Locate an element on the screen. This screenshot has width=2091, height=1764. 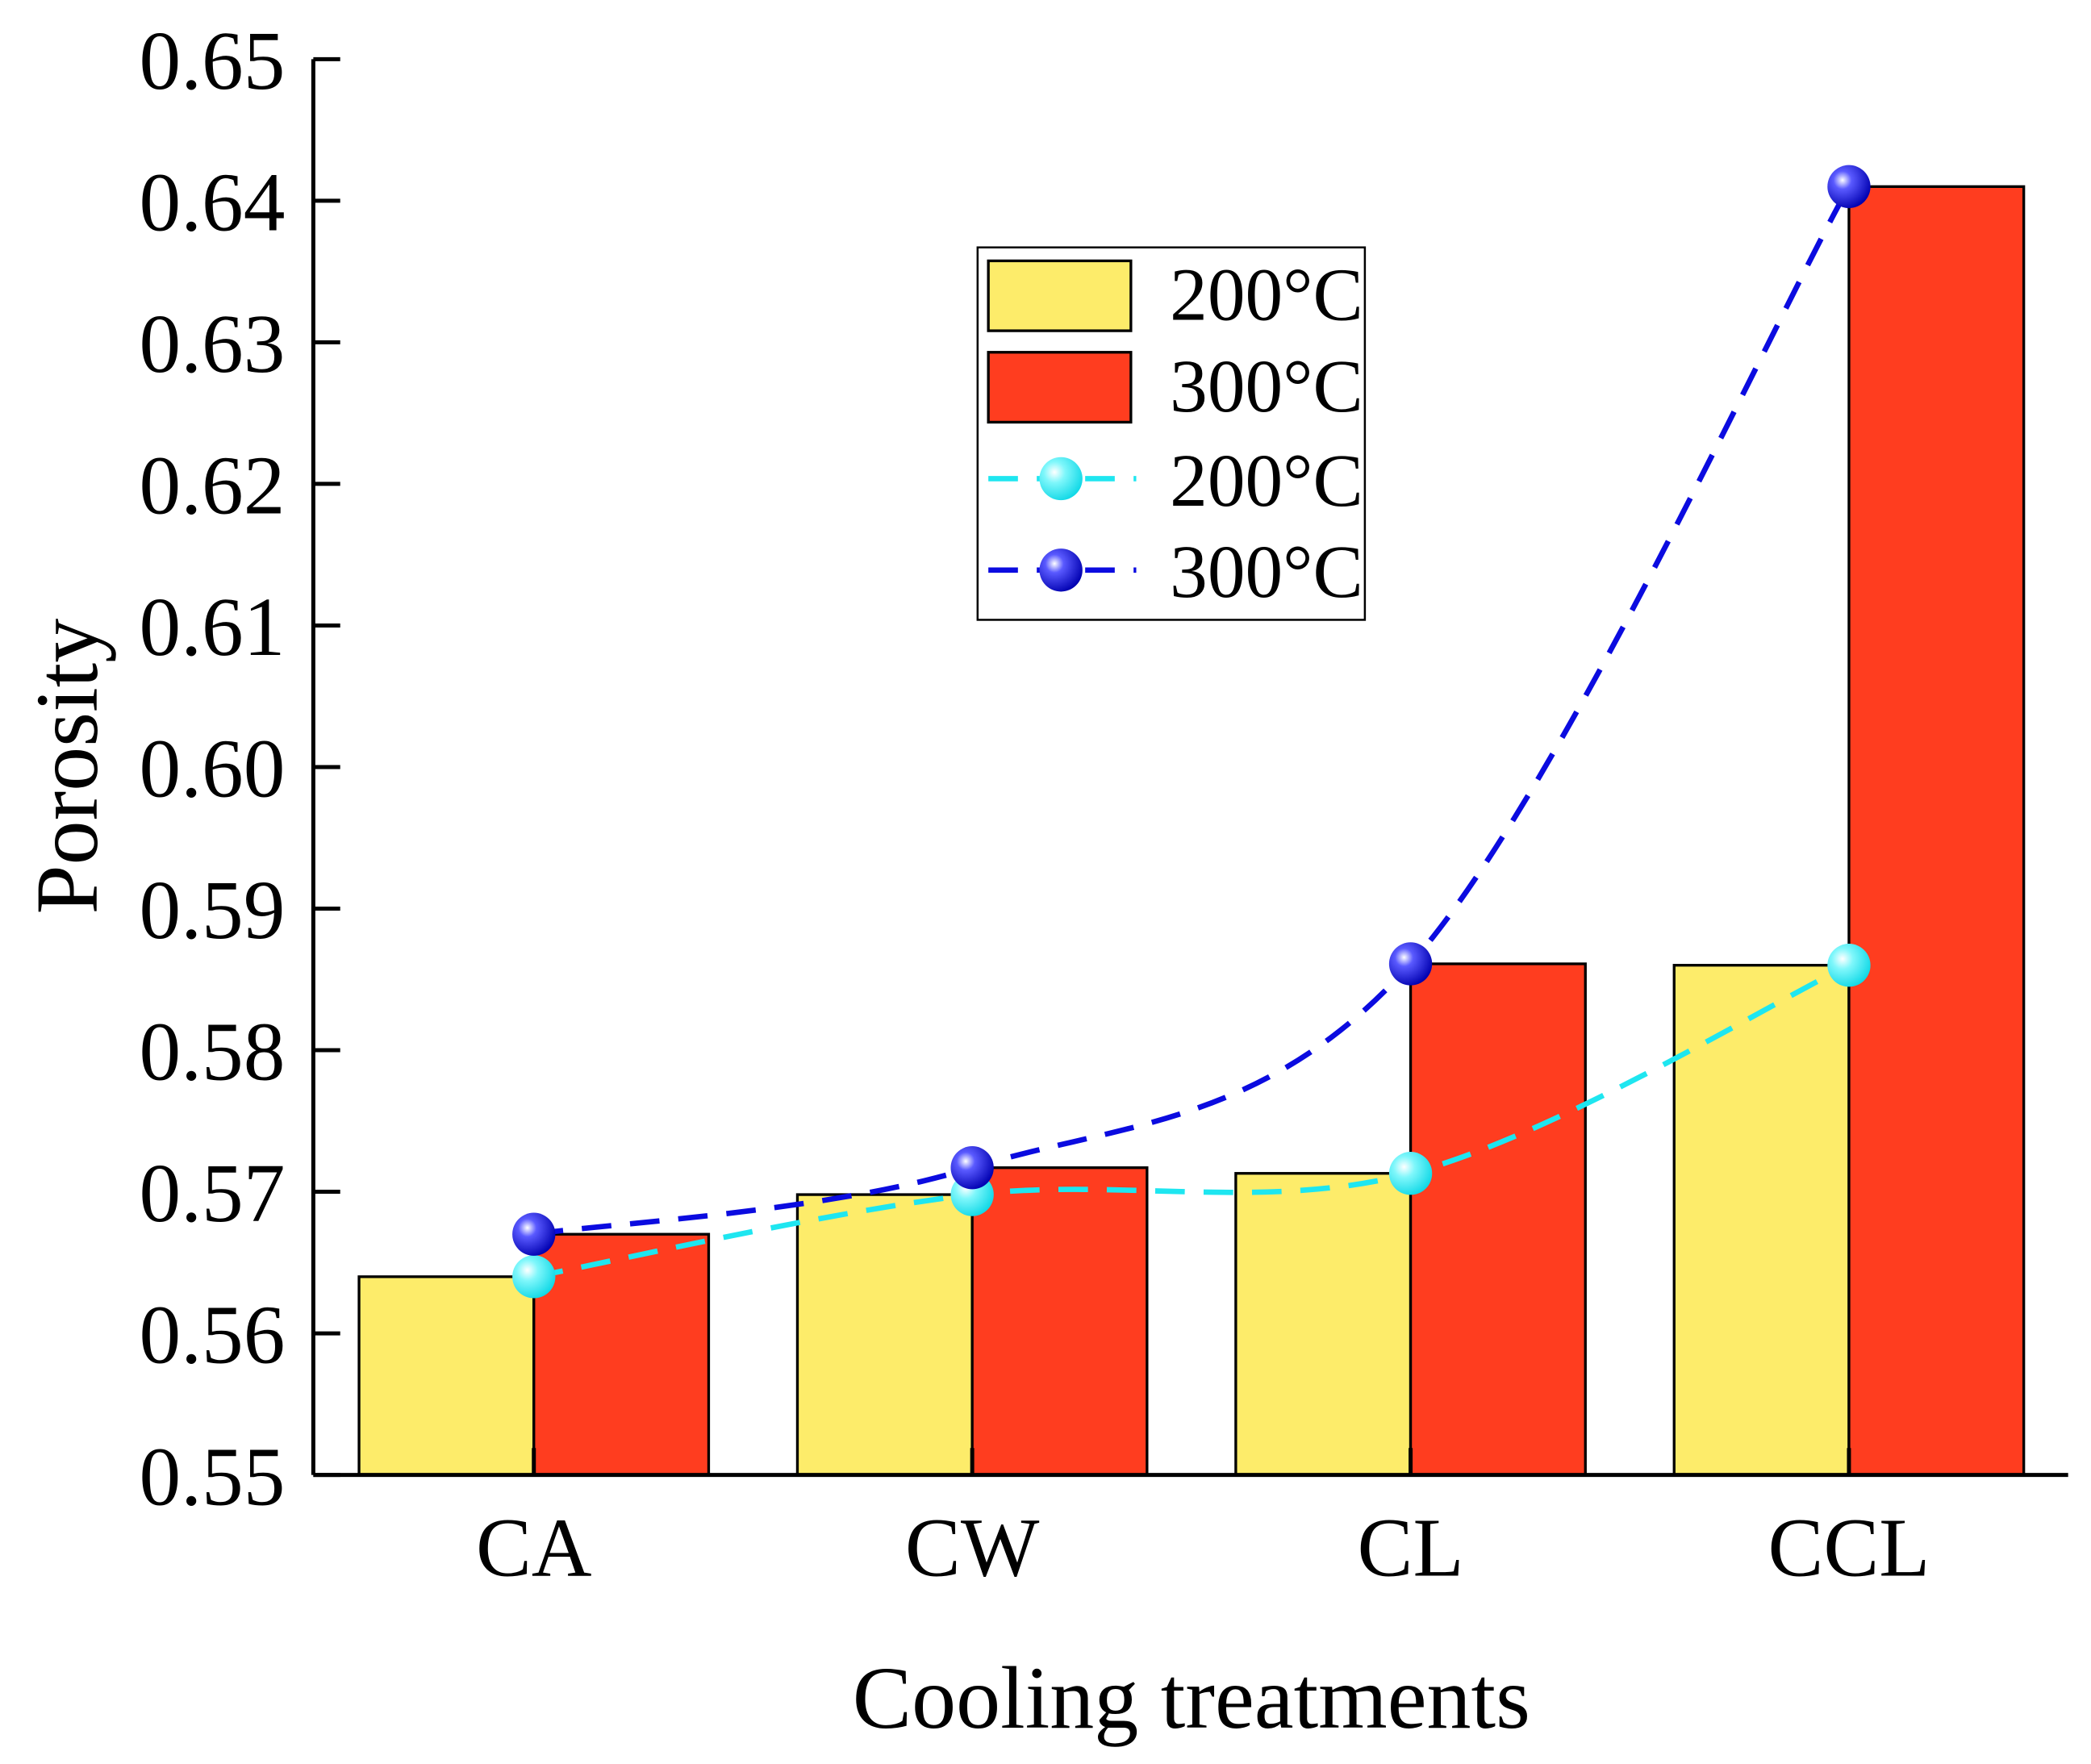
y-axis-label: Porosity is located at coordinates (67, 767).